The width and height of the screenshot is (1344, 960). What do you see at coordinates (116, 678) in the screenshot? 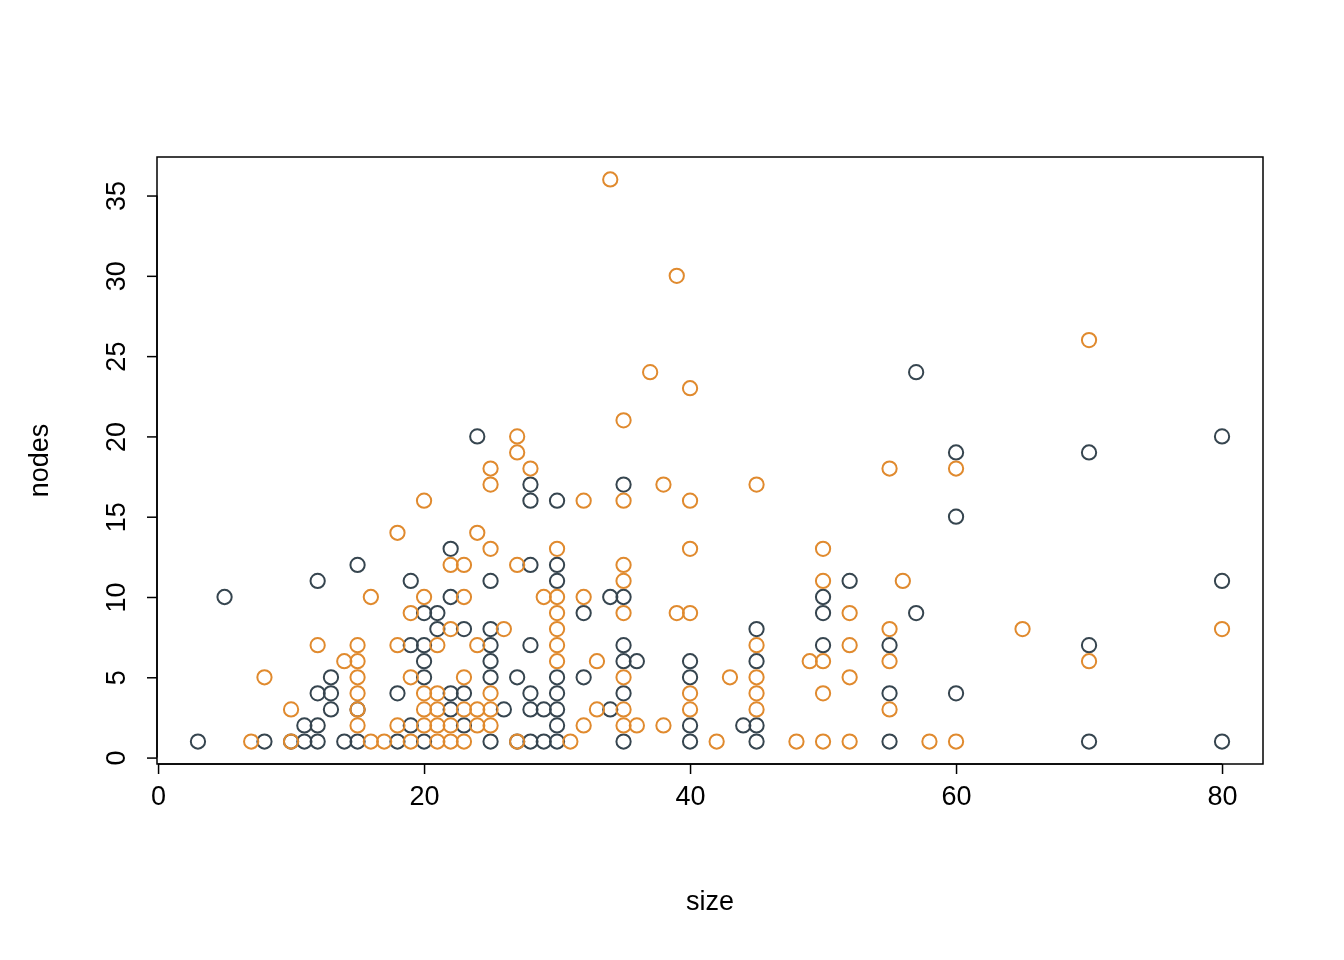
I see `y-tick-label: 5` at bounding box center [116, 678].